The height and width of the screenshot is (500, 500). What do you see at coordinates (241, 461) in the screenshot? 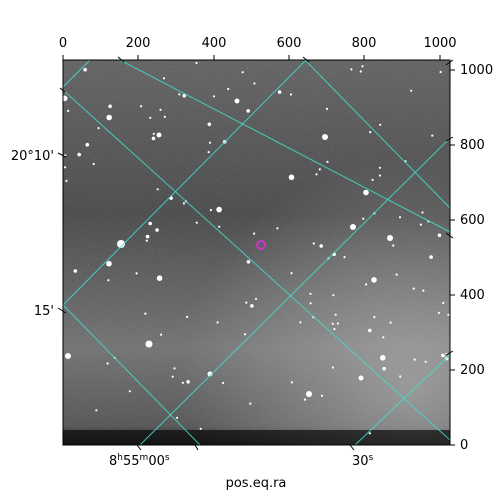
I see `bottom-axis: 8h55m00s 30s` at bounding box center [241, 461].